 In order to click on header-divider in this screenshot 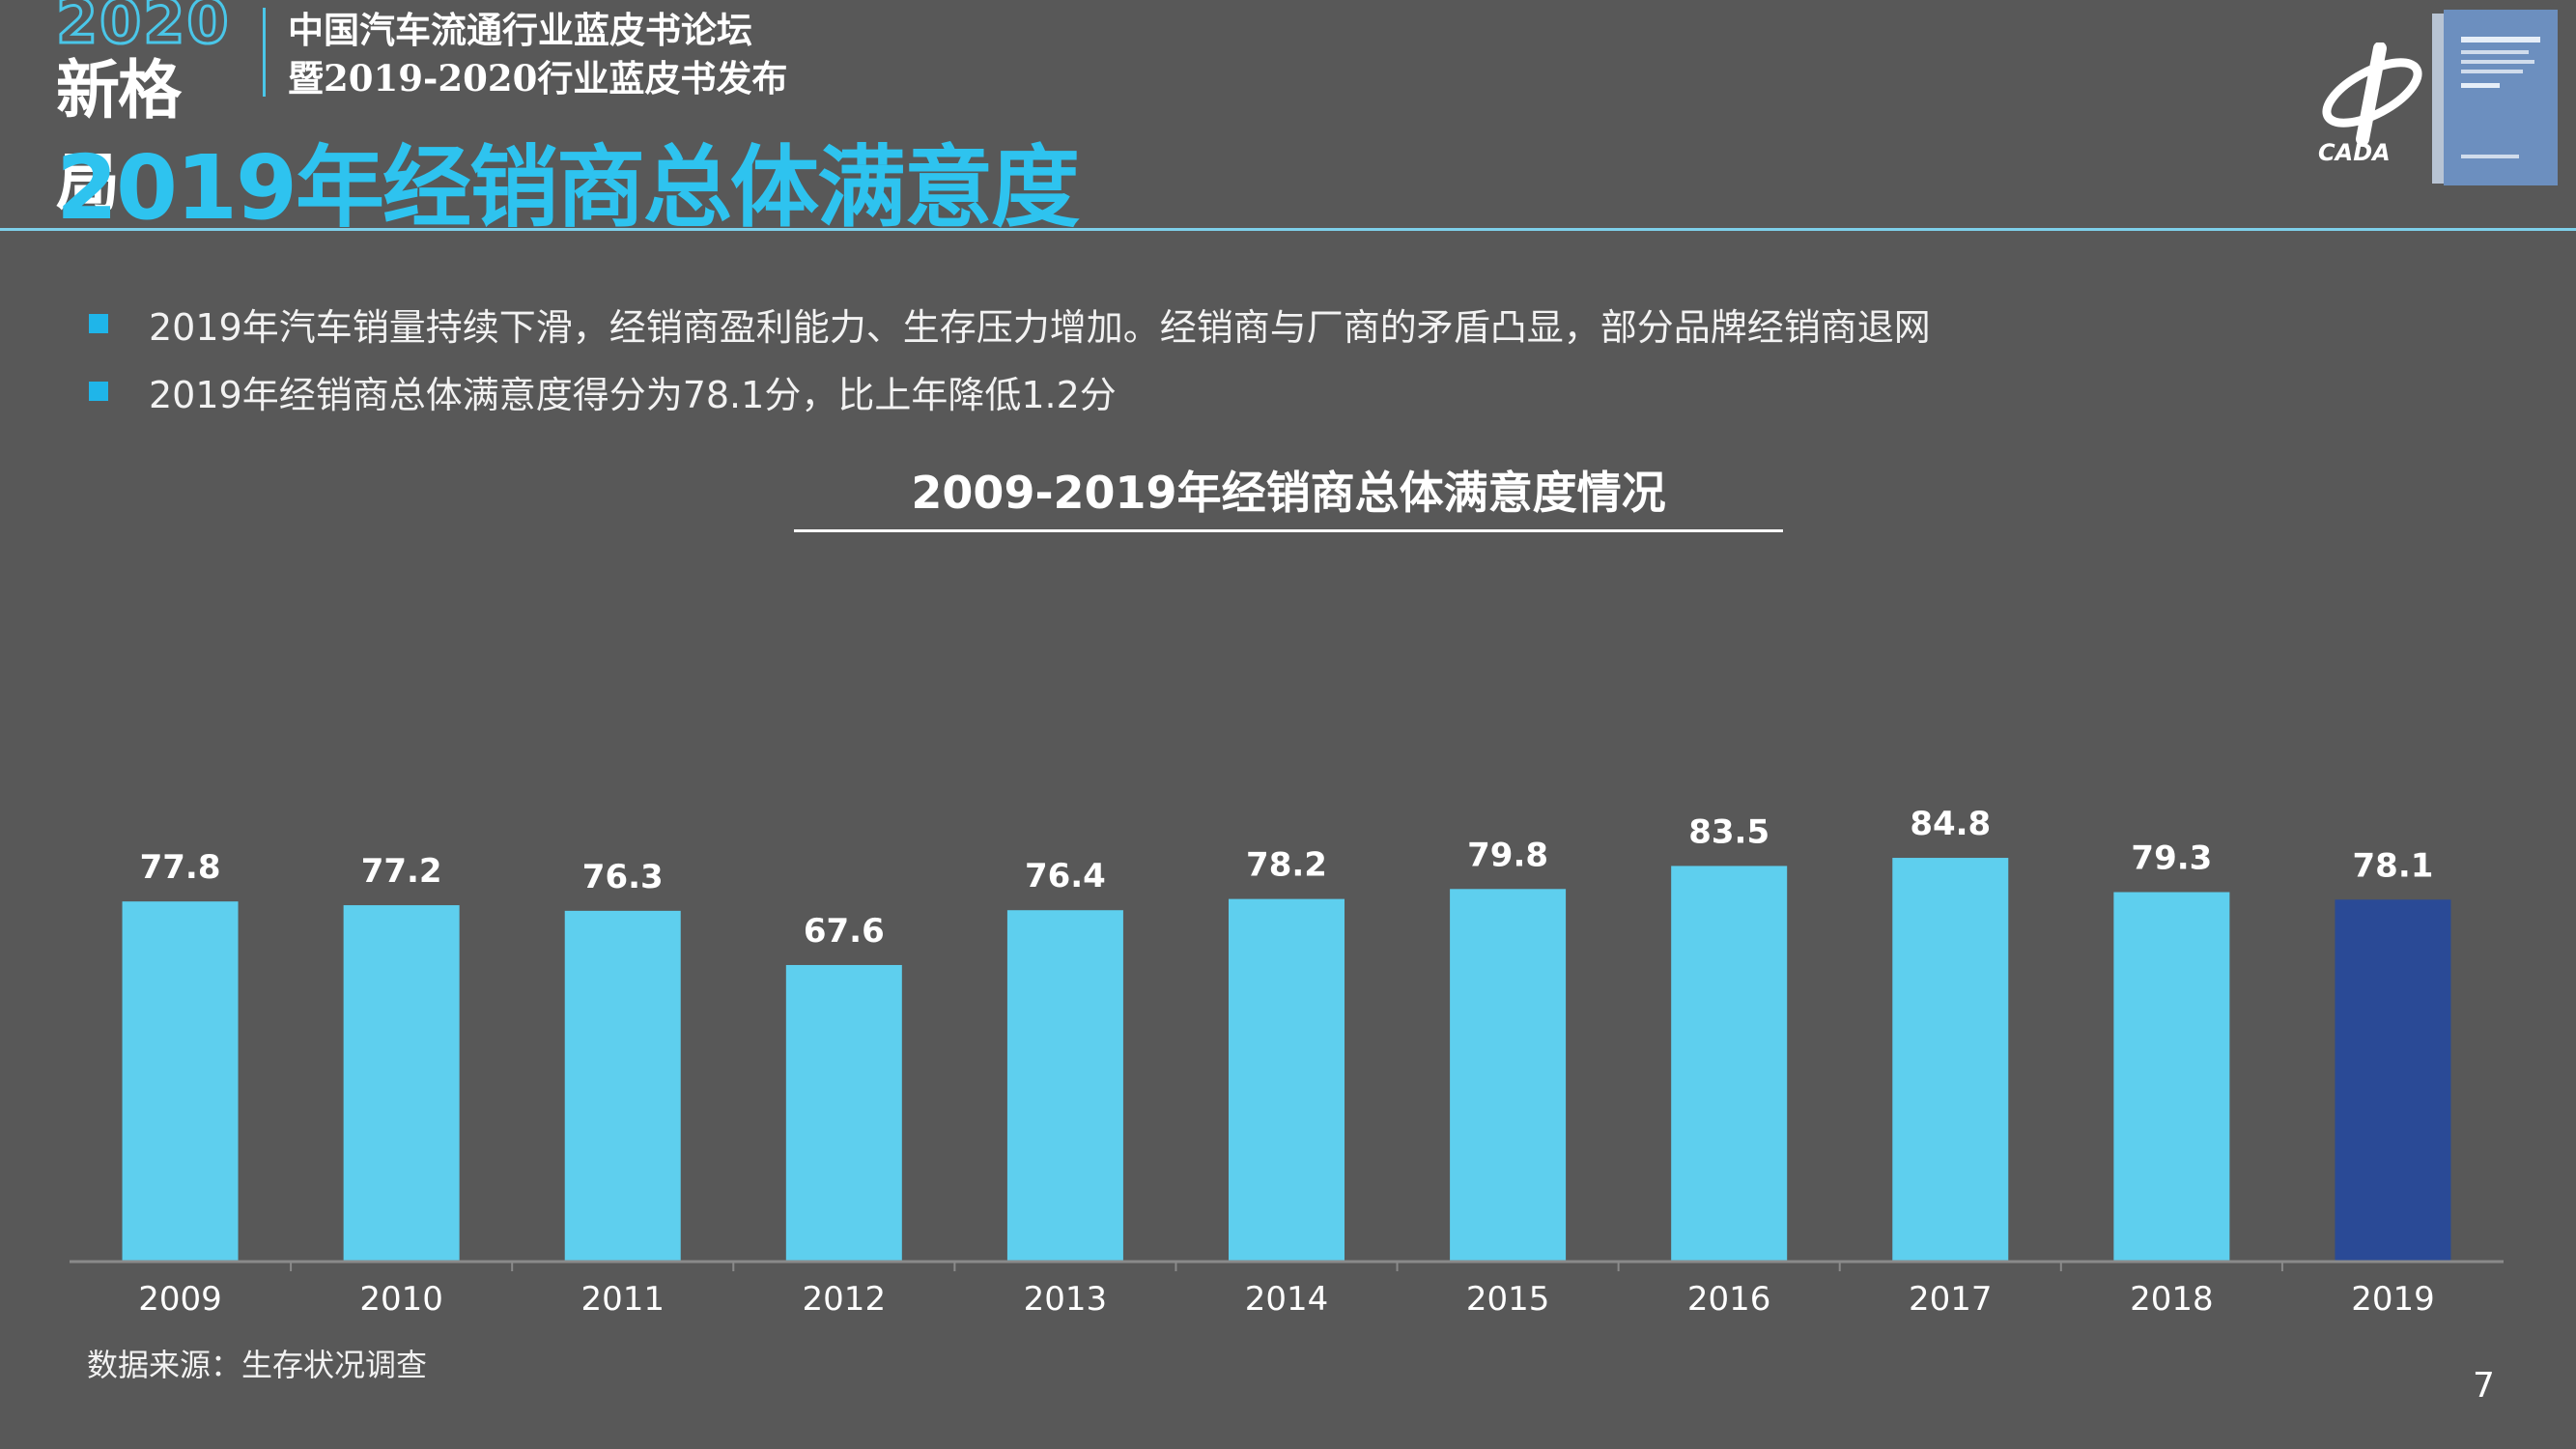, I will do `click(264, 52)`.